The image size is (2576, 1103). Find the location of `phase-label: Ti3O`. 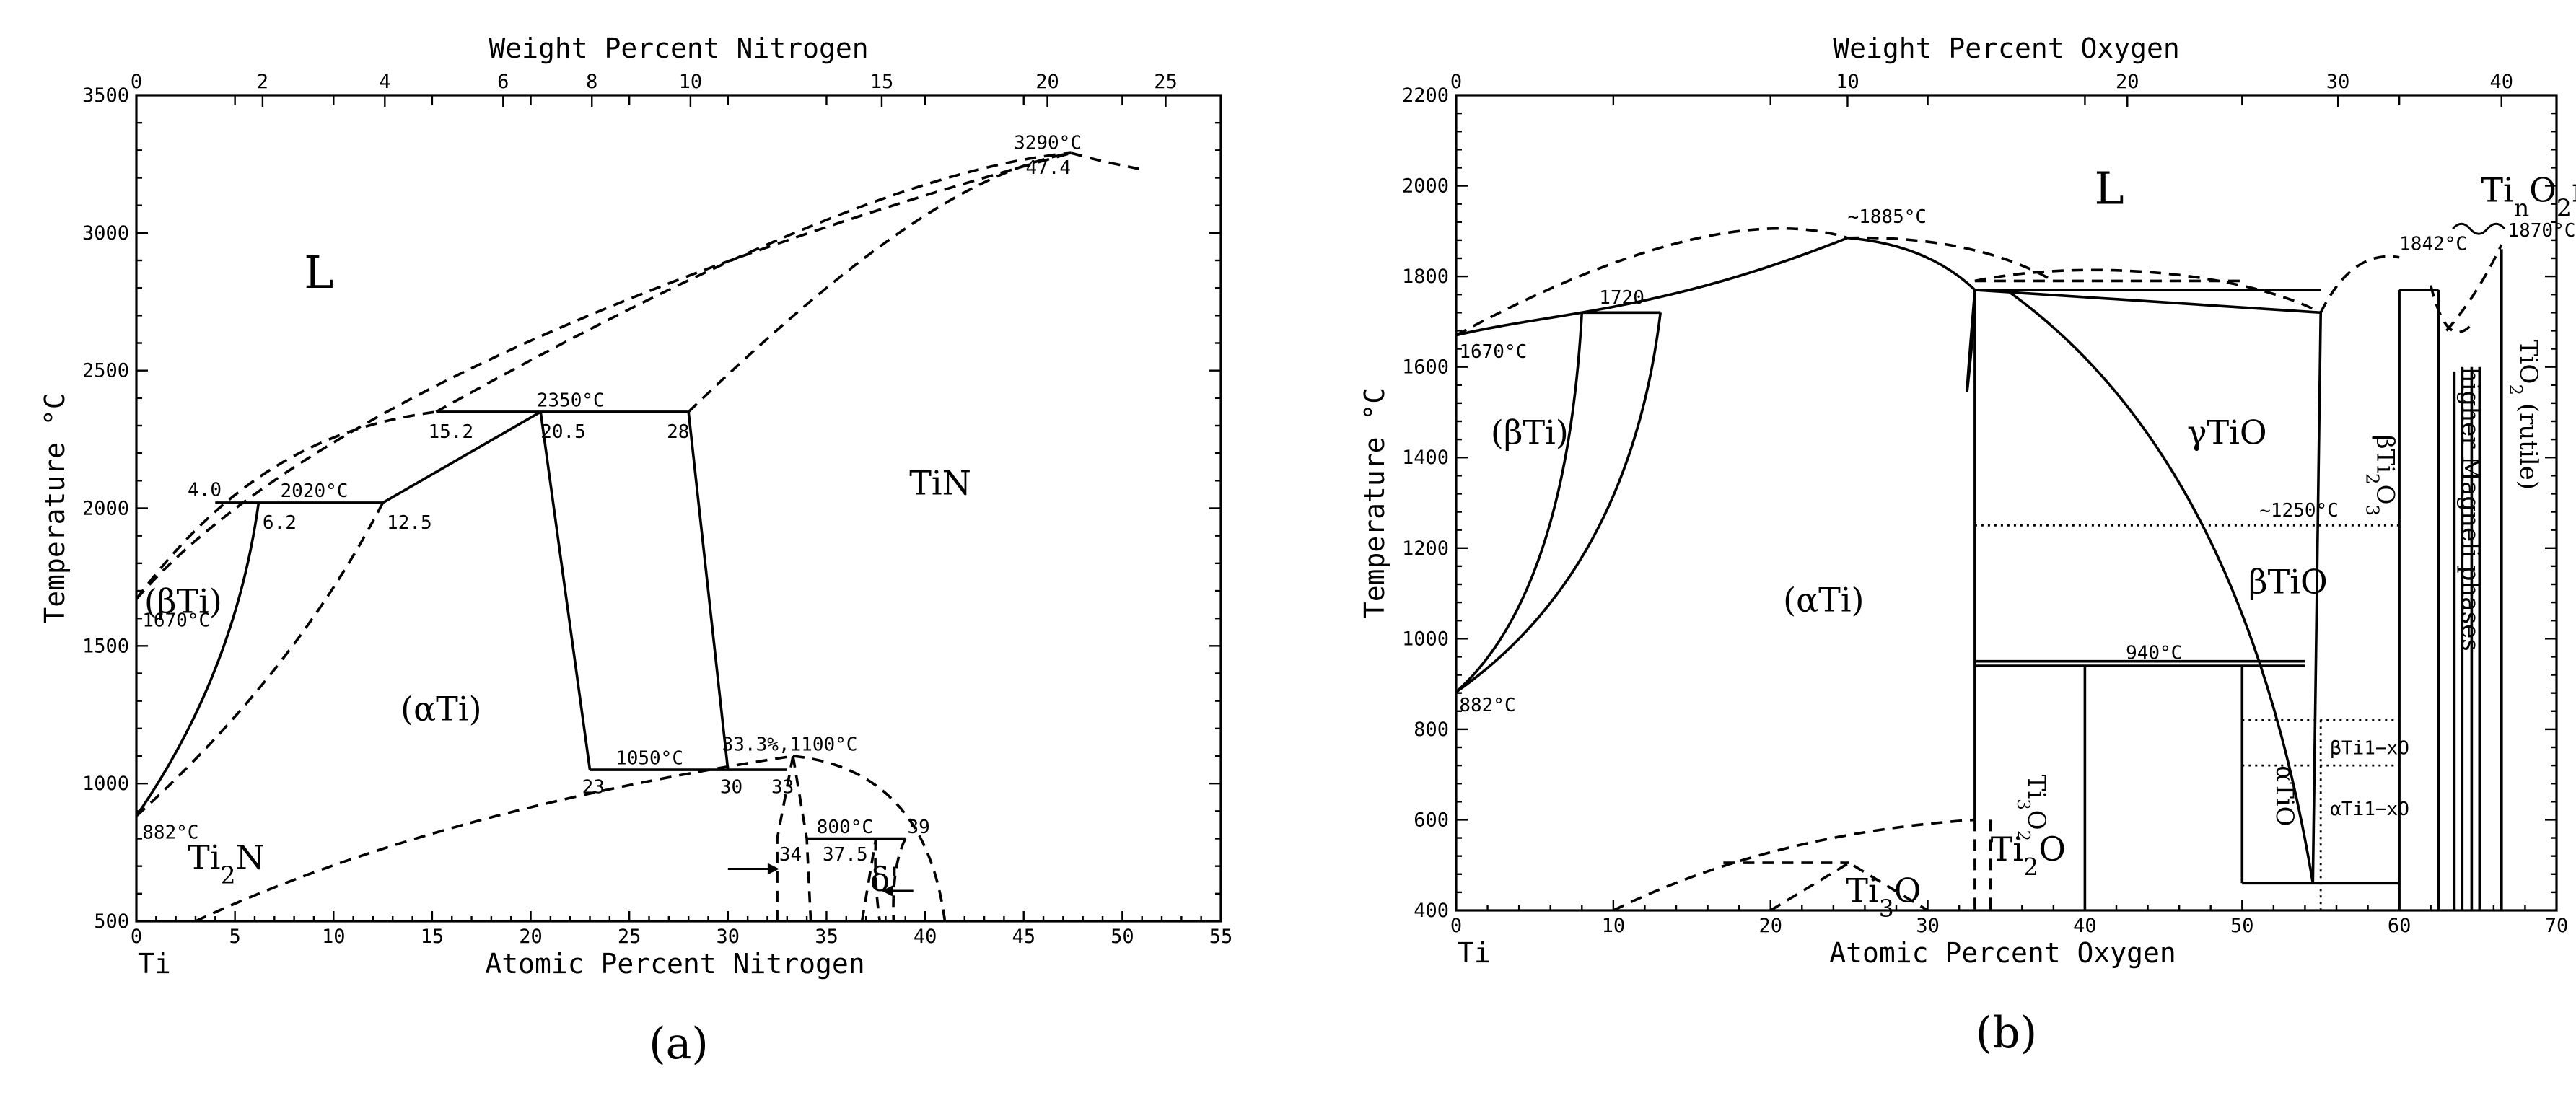

phase-label: Ti3O is located at coordinates (1883, 897).